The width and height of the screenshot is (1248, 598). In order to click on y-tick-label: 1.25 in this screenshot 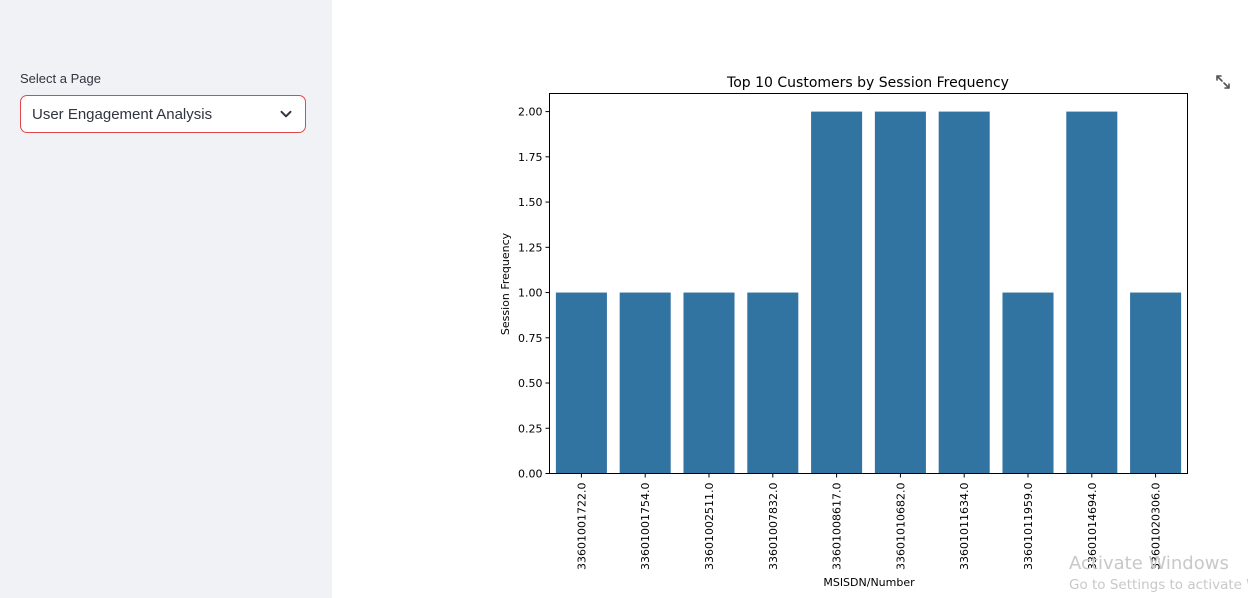, I will do `click(530, 247)`.